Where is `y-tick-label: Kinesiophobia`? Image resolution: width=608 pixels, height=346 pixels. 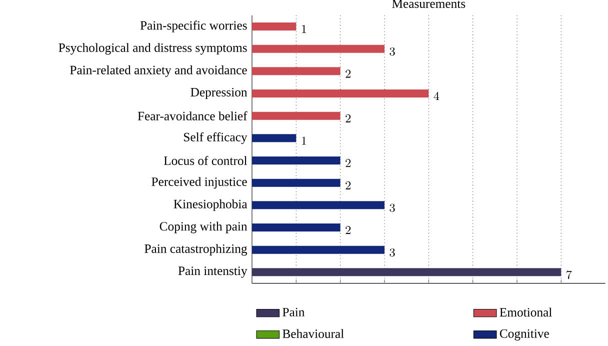
y-tick-label: Kinesiophobia is located at coordinates (211, 205).